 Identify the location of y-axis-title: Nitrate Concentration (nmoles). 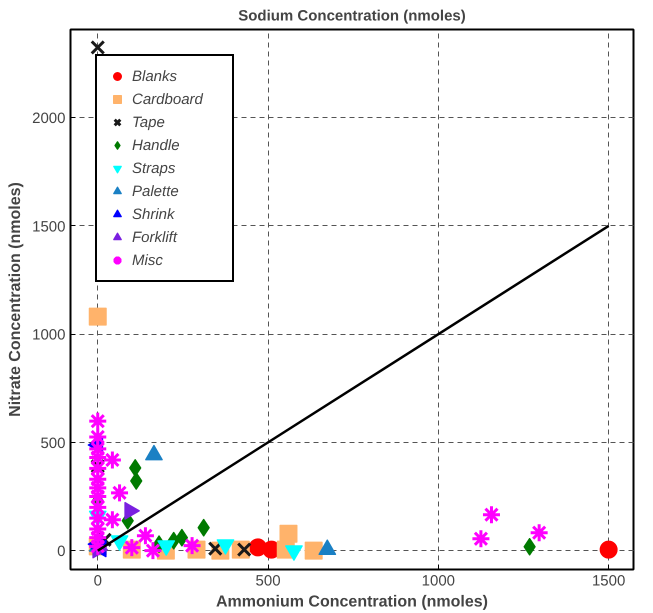
(15, 299).